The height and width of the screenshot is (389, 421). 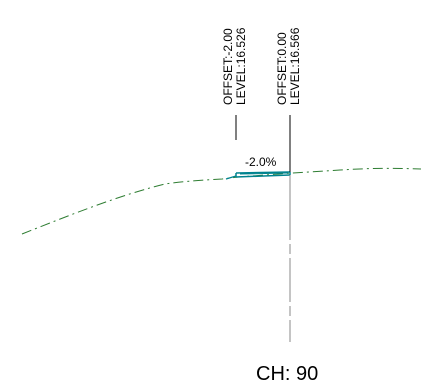 What do you see at coordinates (228, 66) in the screenshot?
I see `left-offset-label: OFFSET:-2.00` at bounding box center [228, 66].